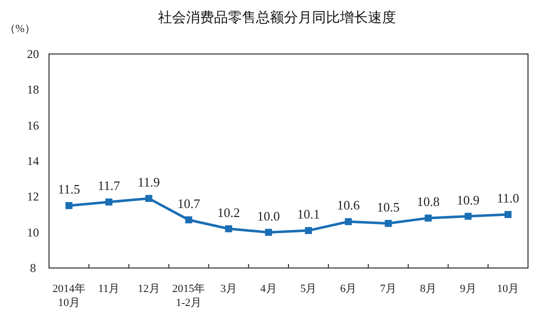  I want to click on text: 10.8, so click(428, 202).